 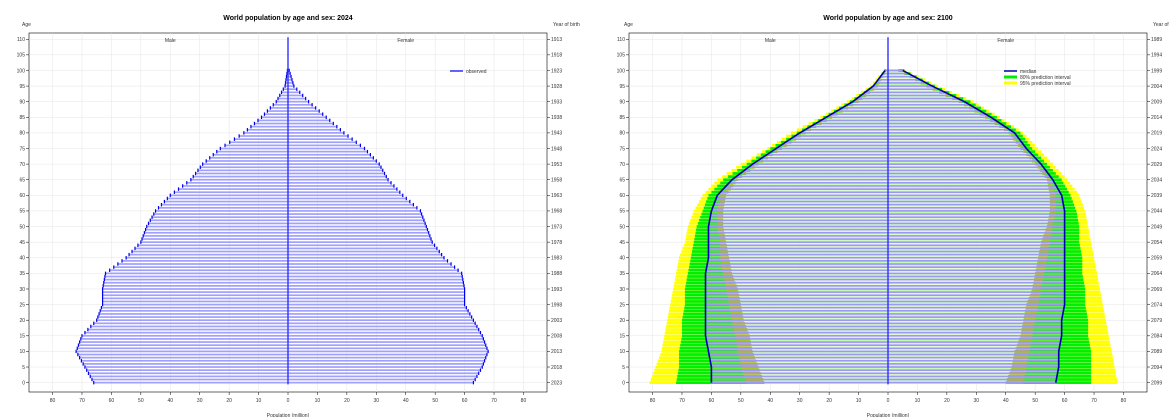 I want to click on age-tick-label: 110, so click(x=621, y=40).